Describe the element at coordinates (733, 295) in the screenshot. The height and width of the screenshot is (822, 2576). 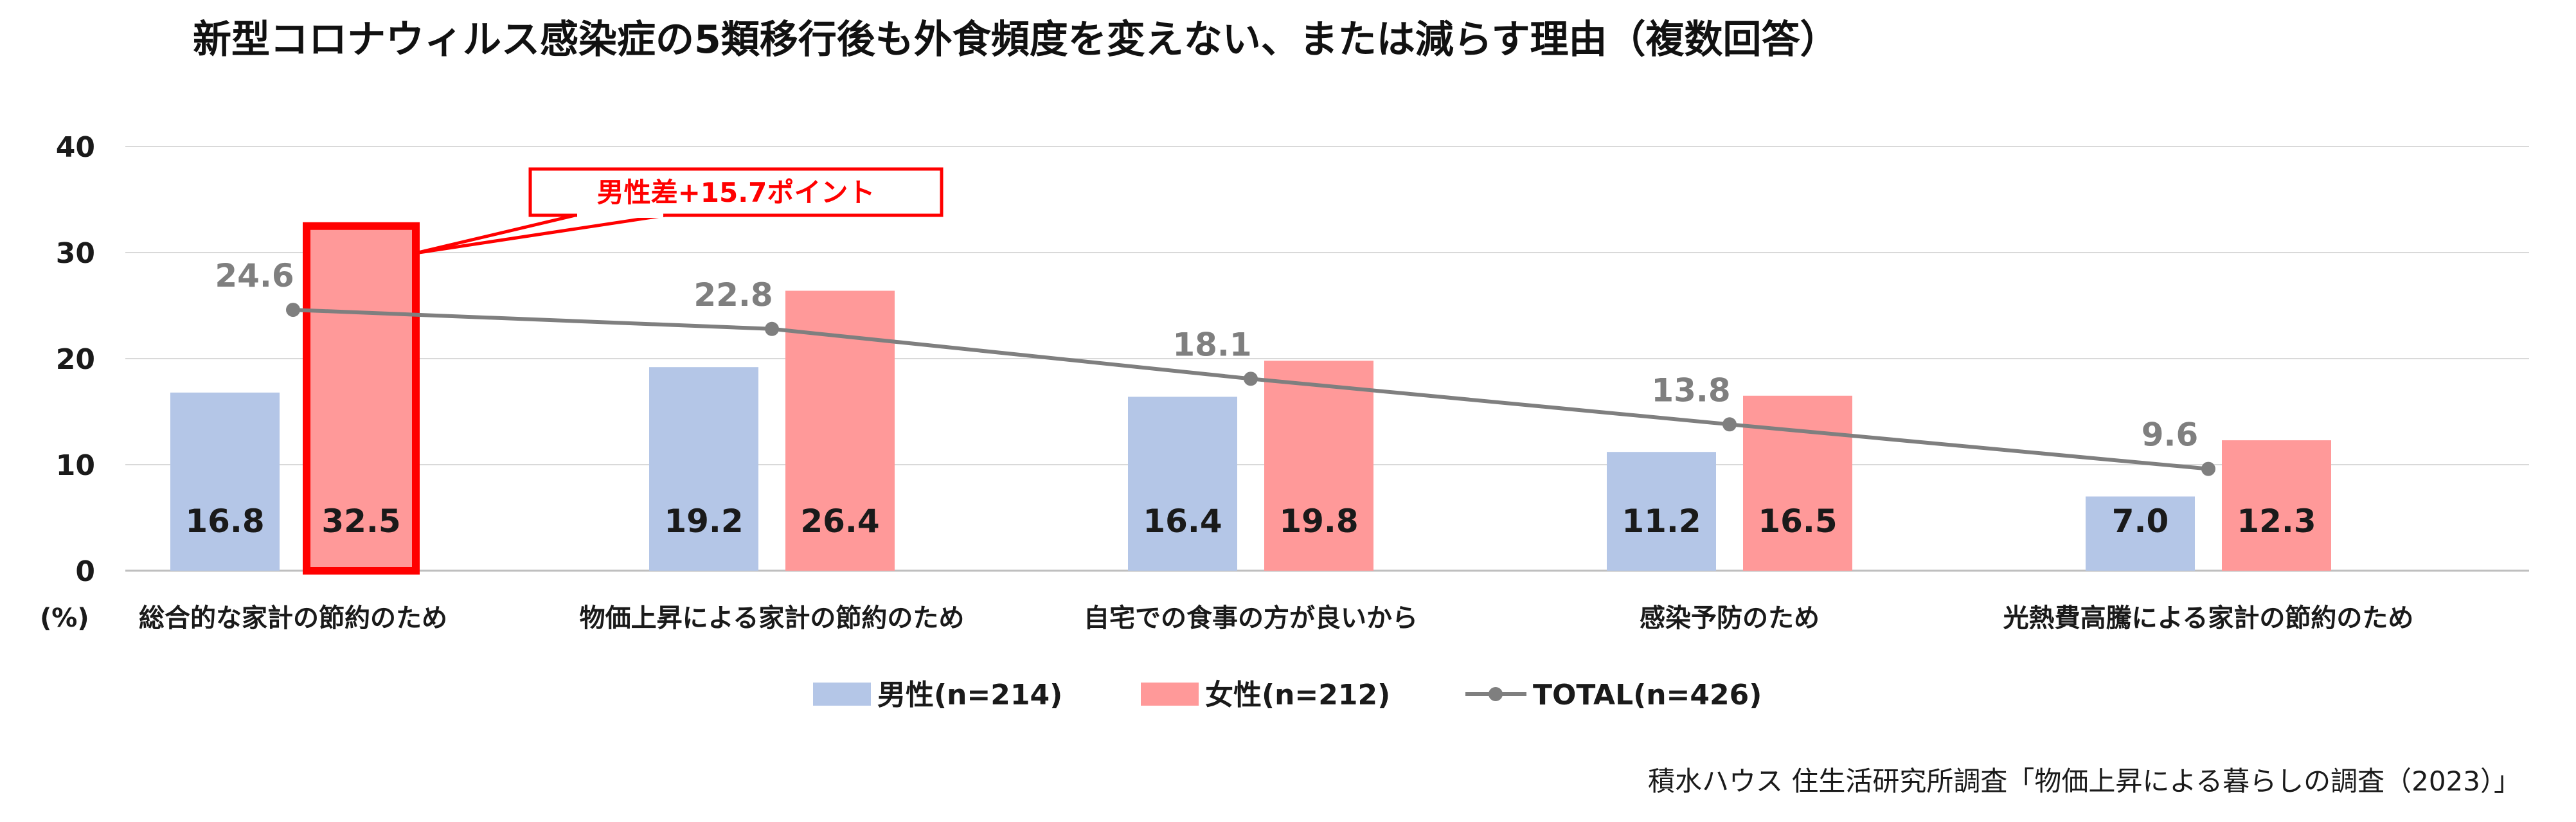
I see `total-data-label: 22.8` at that location.